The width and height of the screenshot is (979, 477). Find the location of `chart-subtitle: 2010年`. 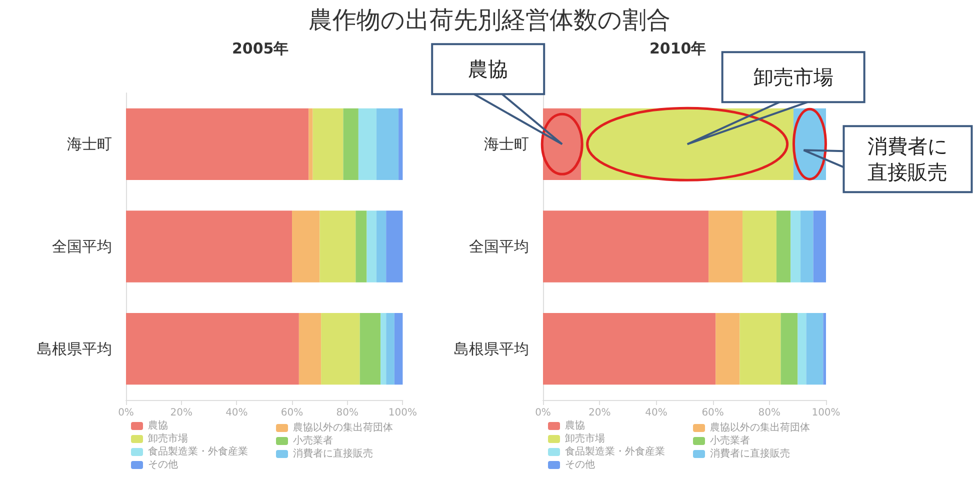

chart-subtitle: 2010年 is located at coordinates (678, 49).